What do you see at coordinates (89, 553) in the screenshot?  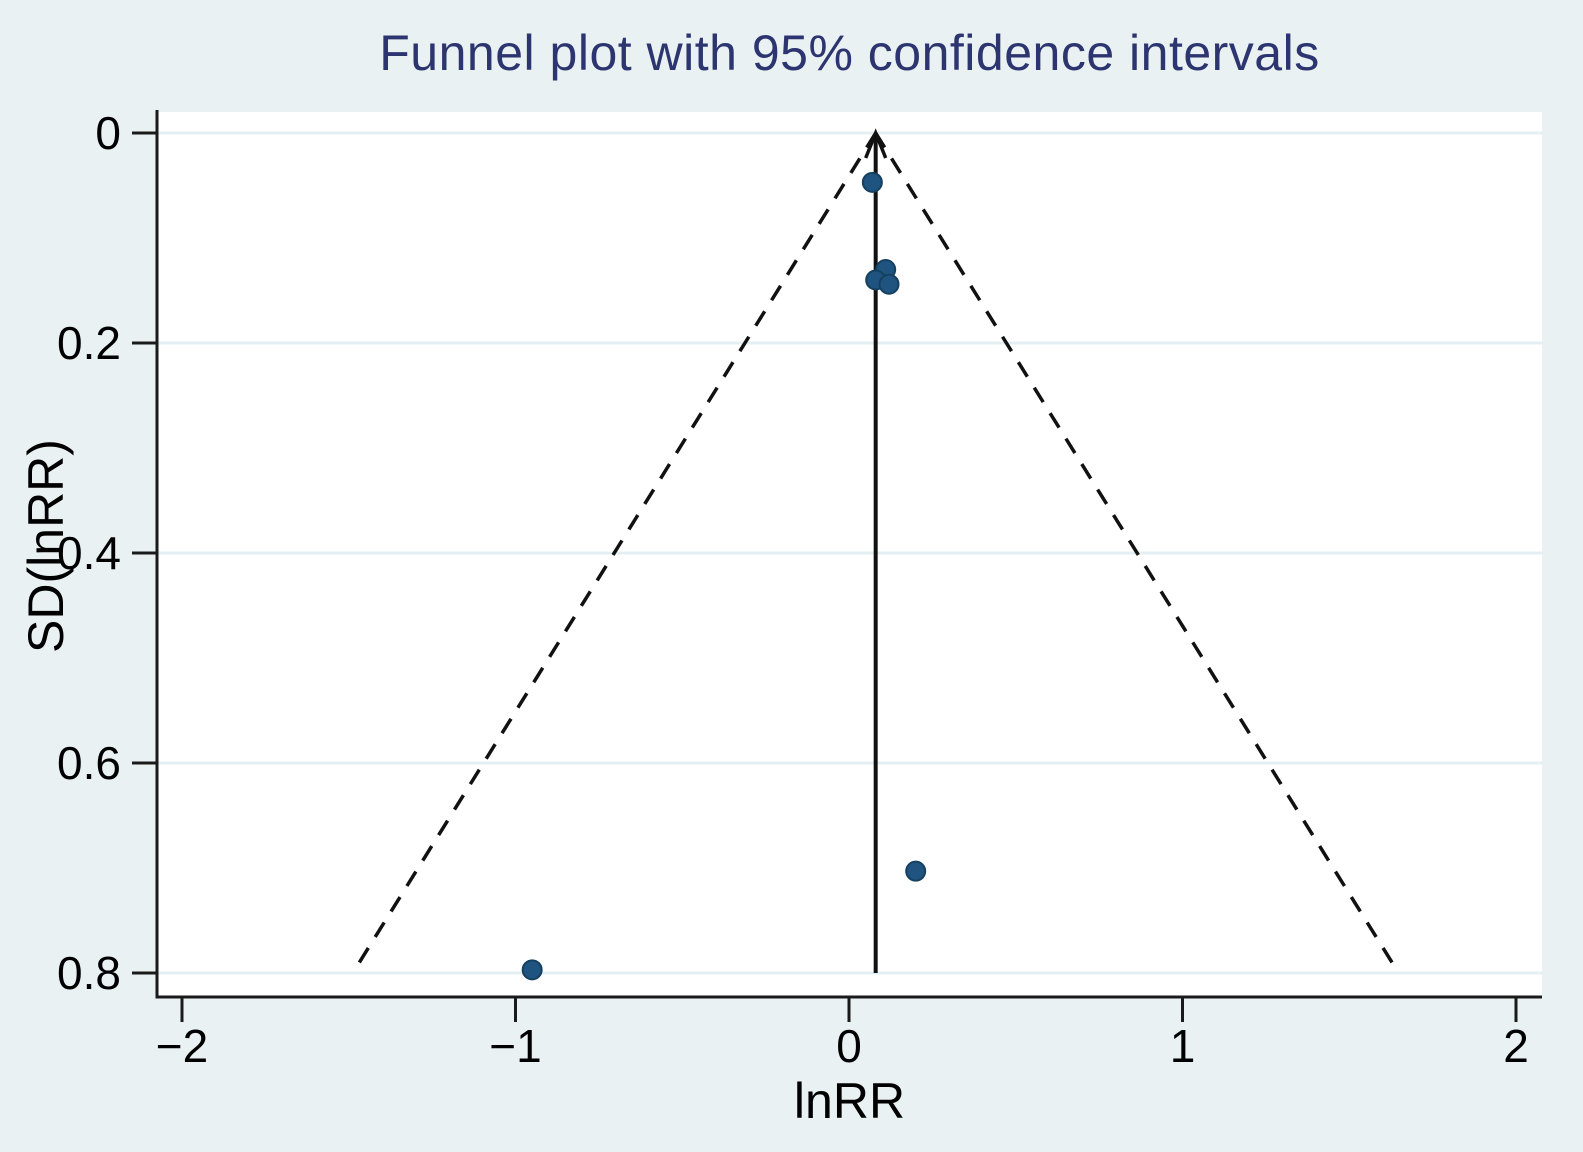 I see `y-tick-label: 0.4` at bounding box center [89, 553].